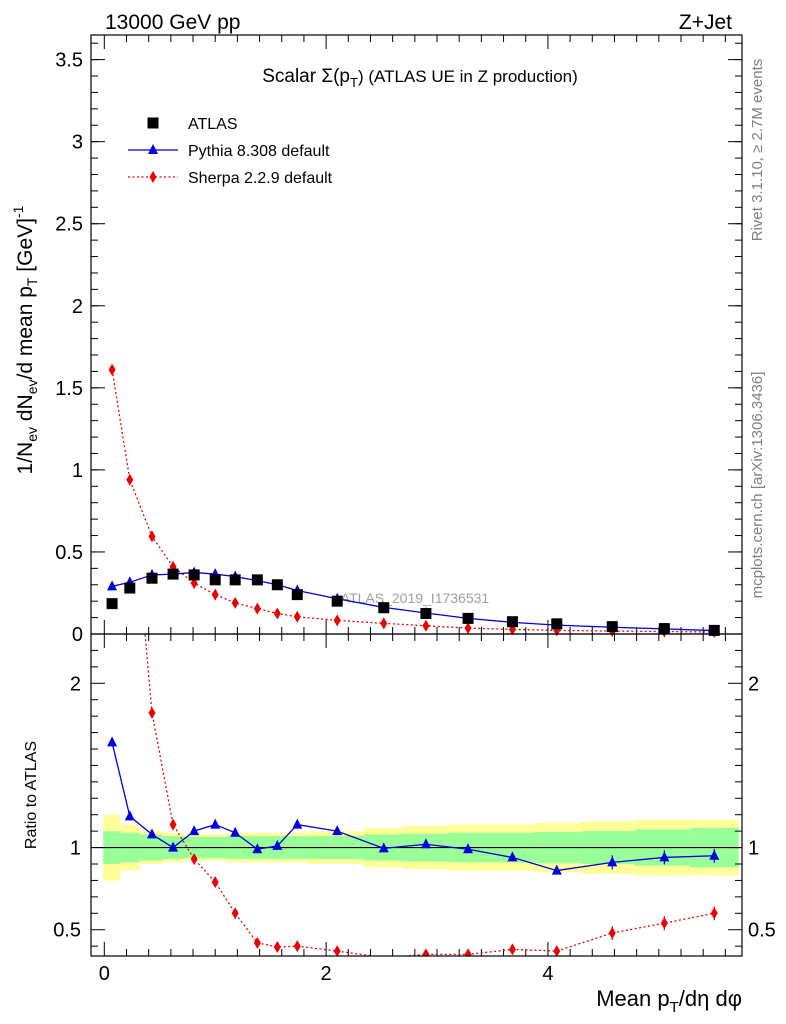 The height and width of the screenshot is (1024, 786). What do you see at coordinates (415, 598) in the screenshot?
I see `analysis-watermark: ATLAS_2019_I1736531` at bounding box center [415, 598].